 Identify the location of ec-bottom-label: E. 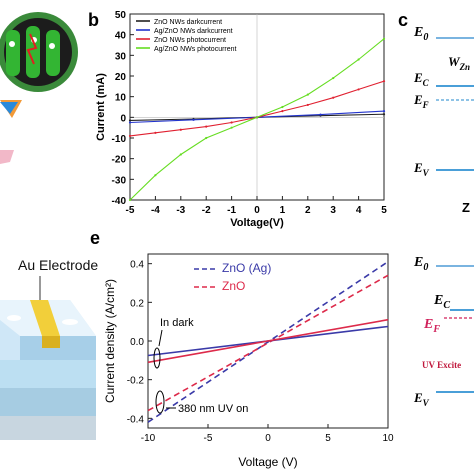
(438, 300).